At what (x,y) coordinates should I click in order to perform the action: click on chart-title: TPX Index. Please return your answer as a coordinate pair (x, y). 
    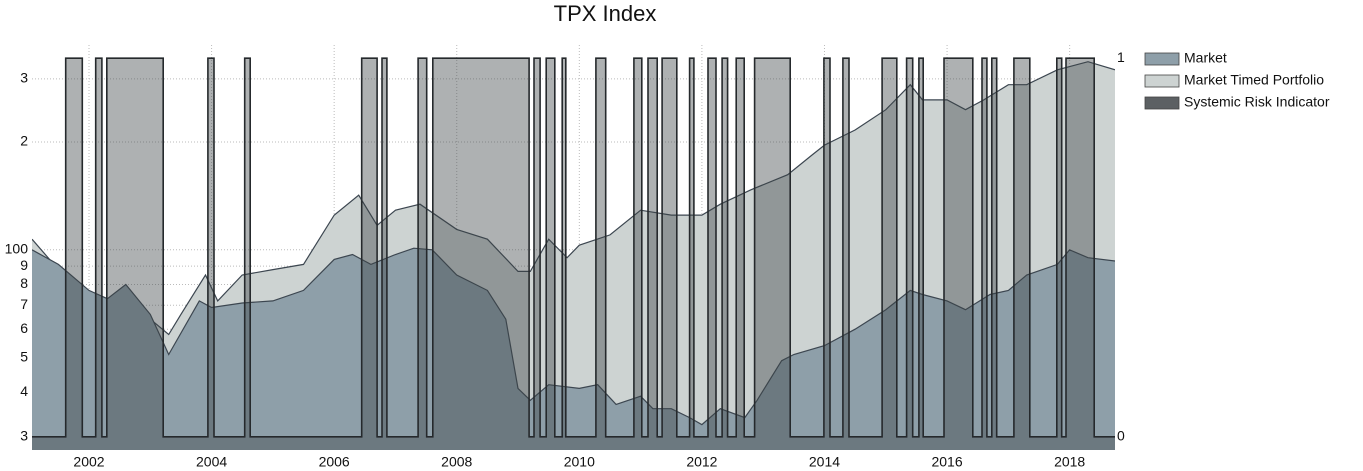
    Looking at the image, I should click on (605, 13).